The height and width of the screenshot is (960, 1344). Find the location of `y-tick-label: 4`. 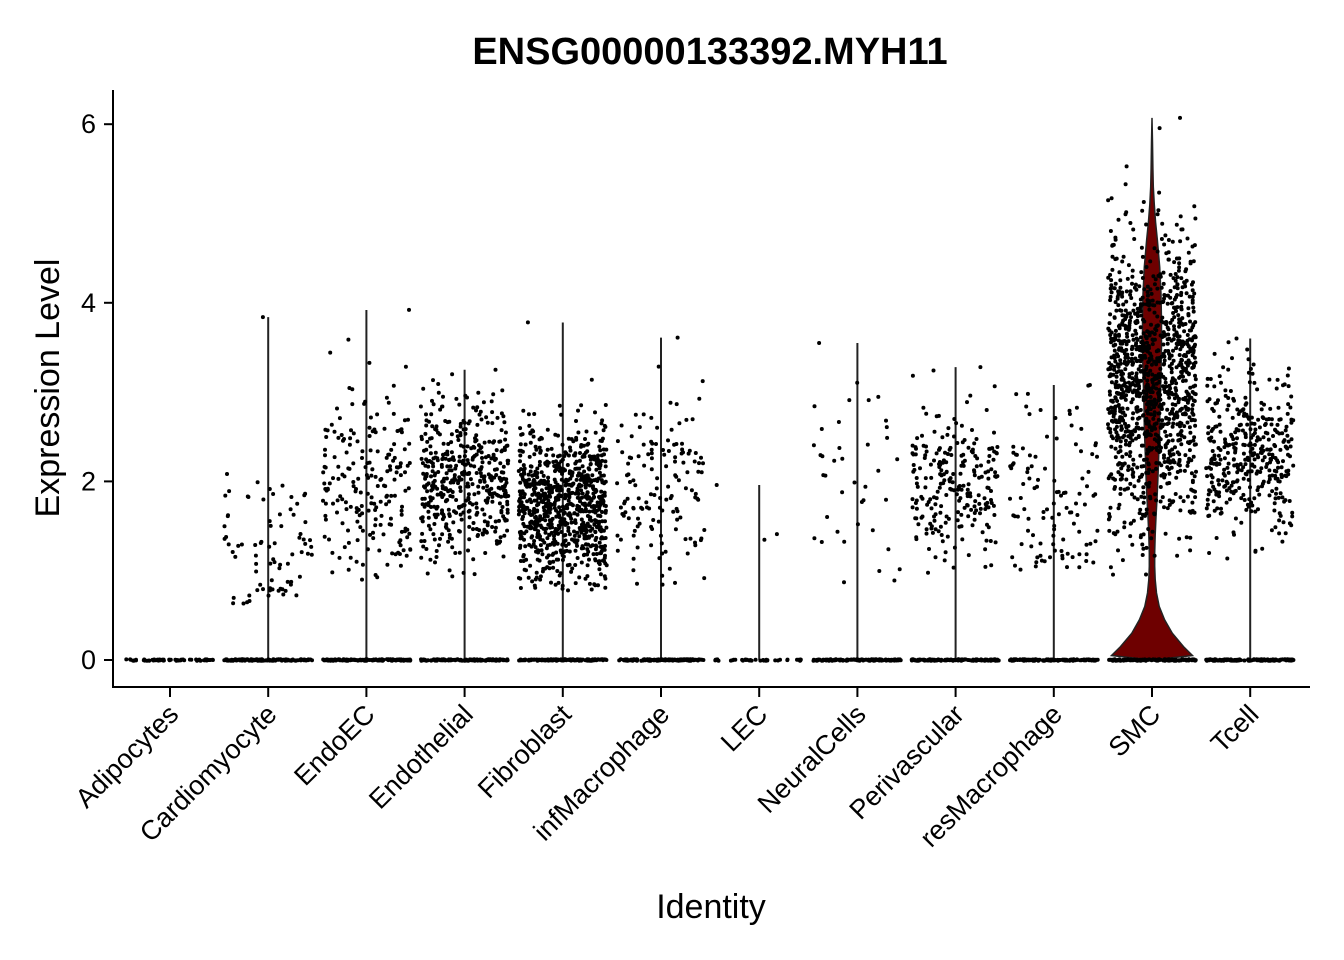

y-tick-label: 4 is located at coordinates (88, 303).